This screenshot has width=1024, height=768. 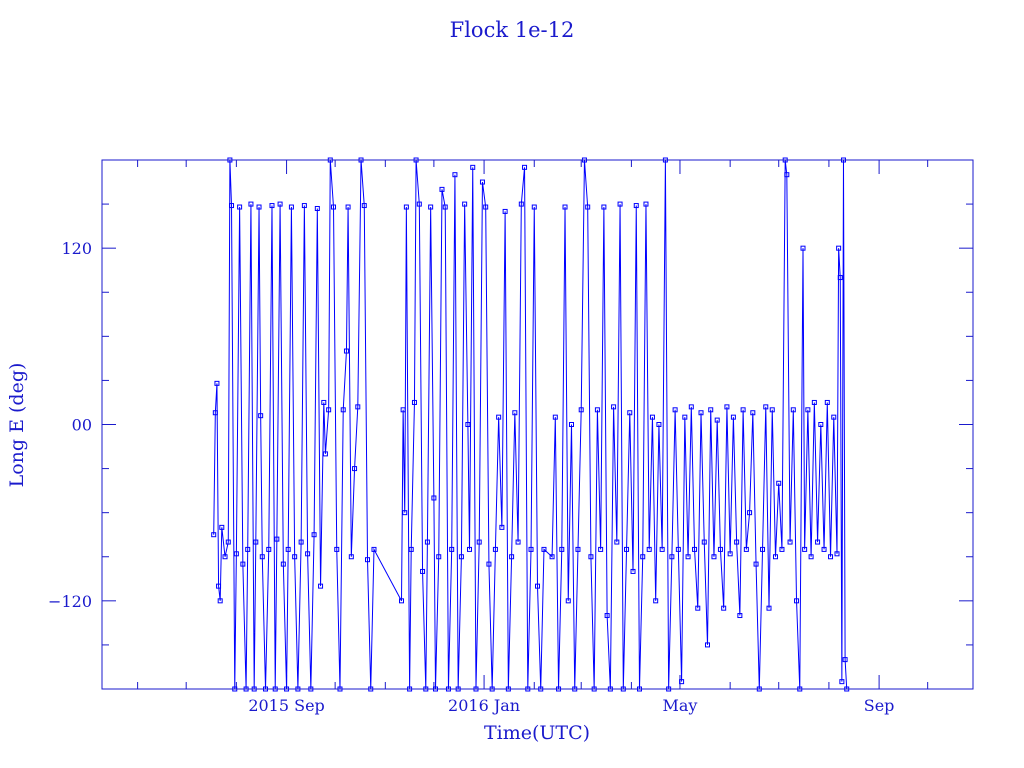 What do you see at coordinates (679, 705) in the screenshot?
I see `x-tick-label: May` at bounding box center [679, 705].